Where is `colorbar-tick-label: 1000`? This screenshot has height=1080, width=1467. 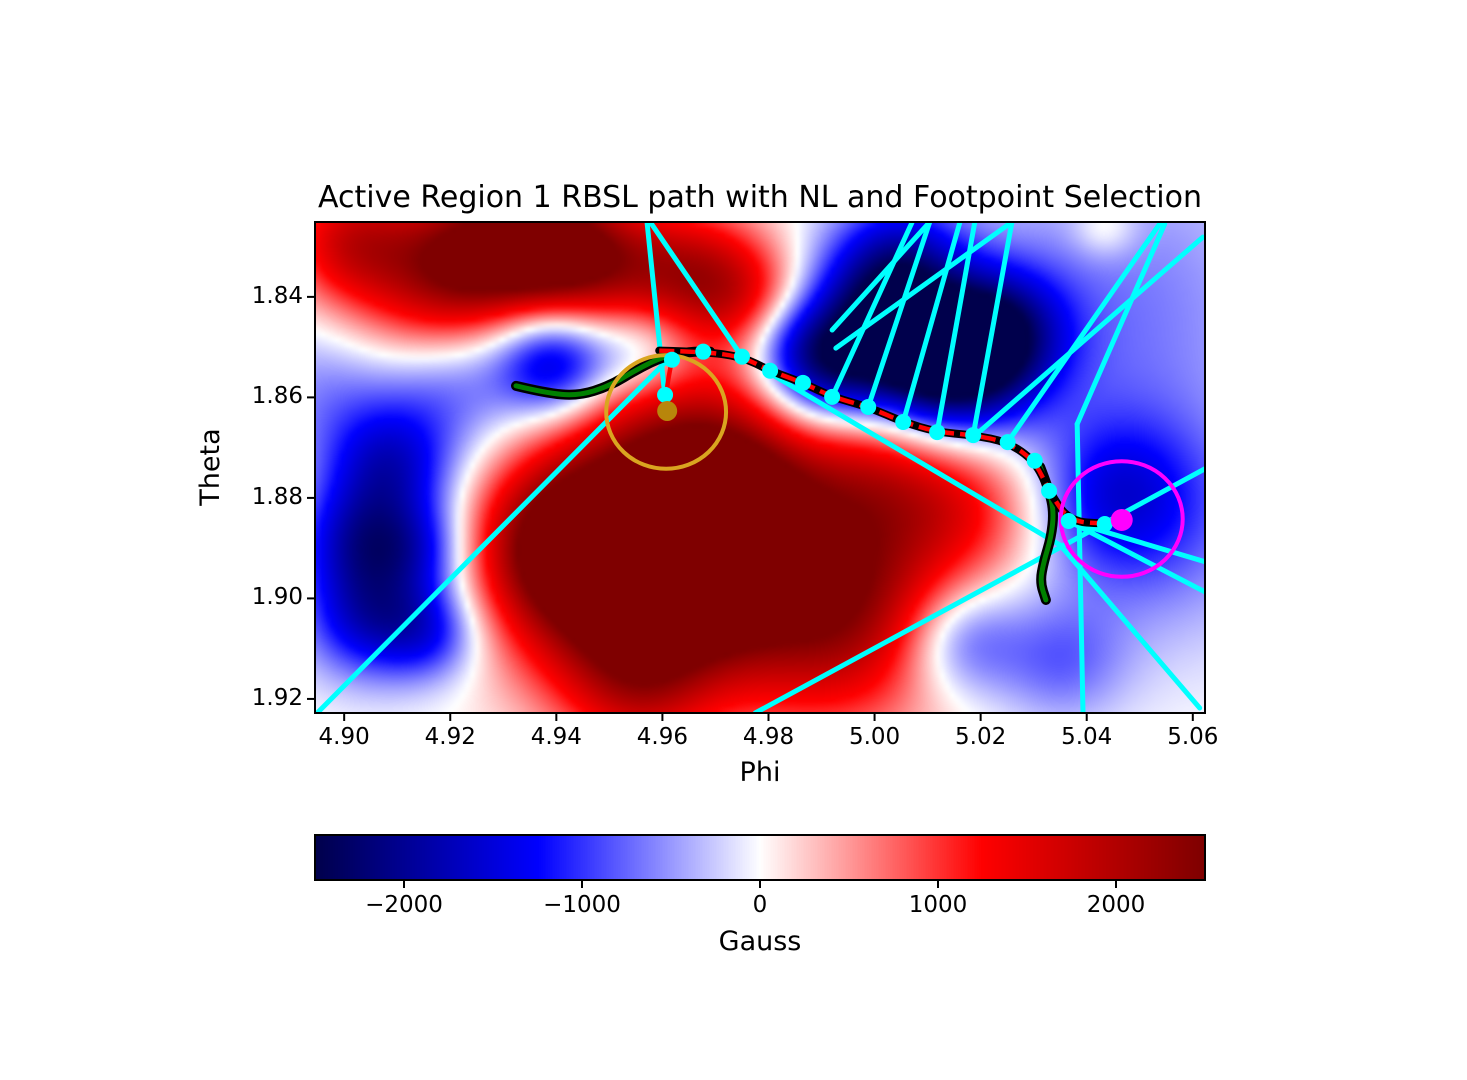 colorbar-tick-label: 1000 is located at coordinates (938, 905).